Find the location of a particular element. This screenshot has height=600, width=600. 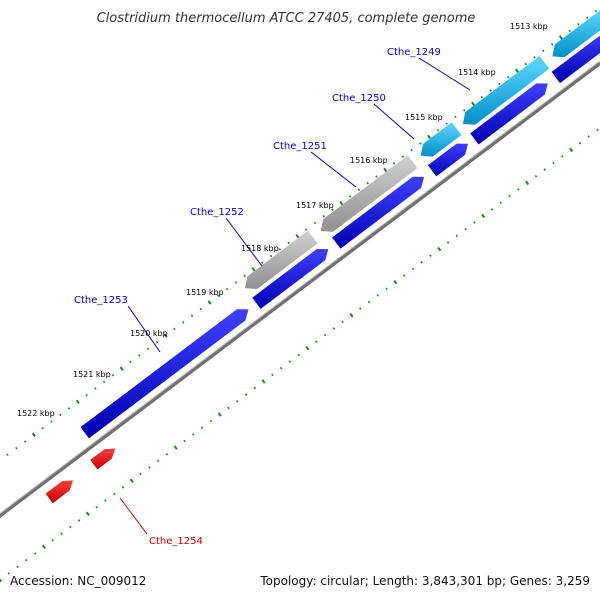

scale-label: 1513 kbp is located at coordinates (529, 26).